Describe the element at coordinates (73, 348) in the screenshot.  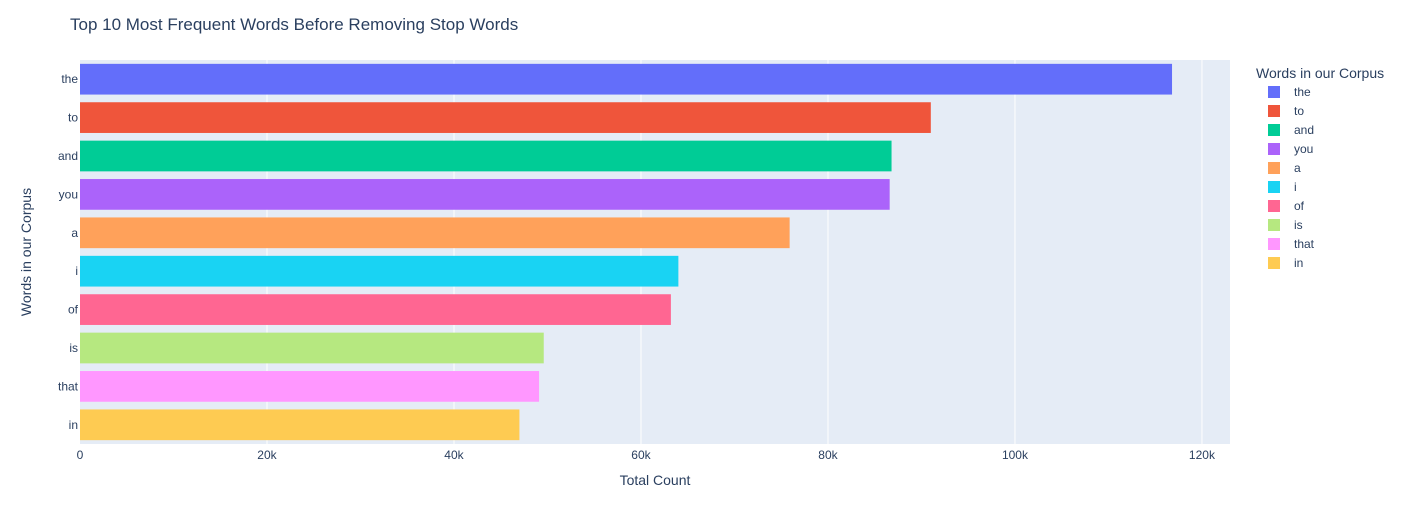
I see `y-tick-label: is` at that location.